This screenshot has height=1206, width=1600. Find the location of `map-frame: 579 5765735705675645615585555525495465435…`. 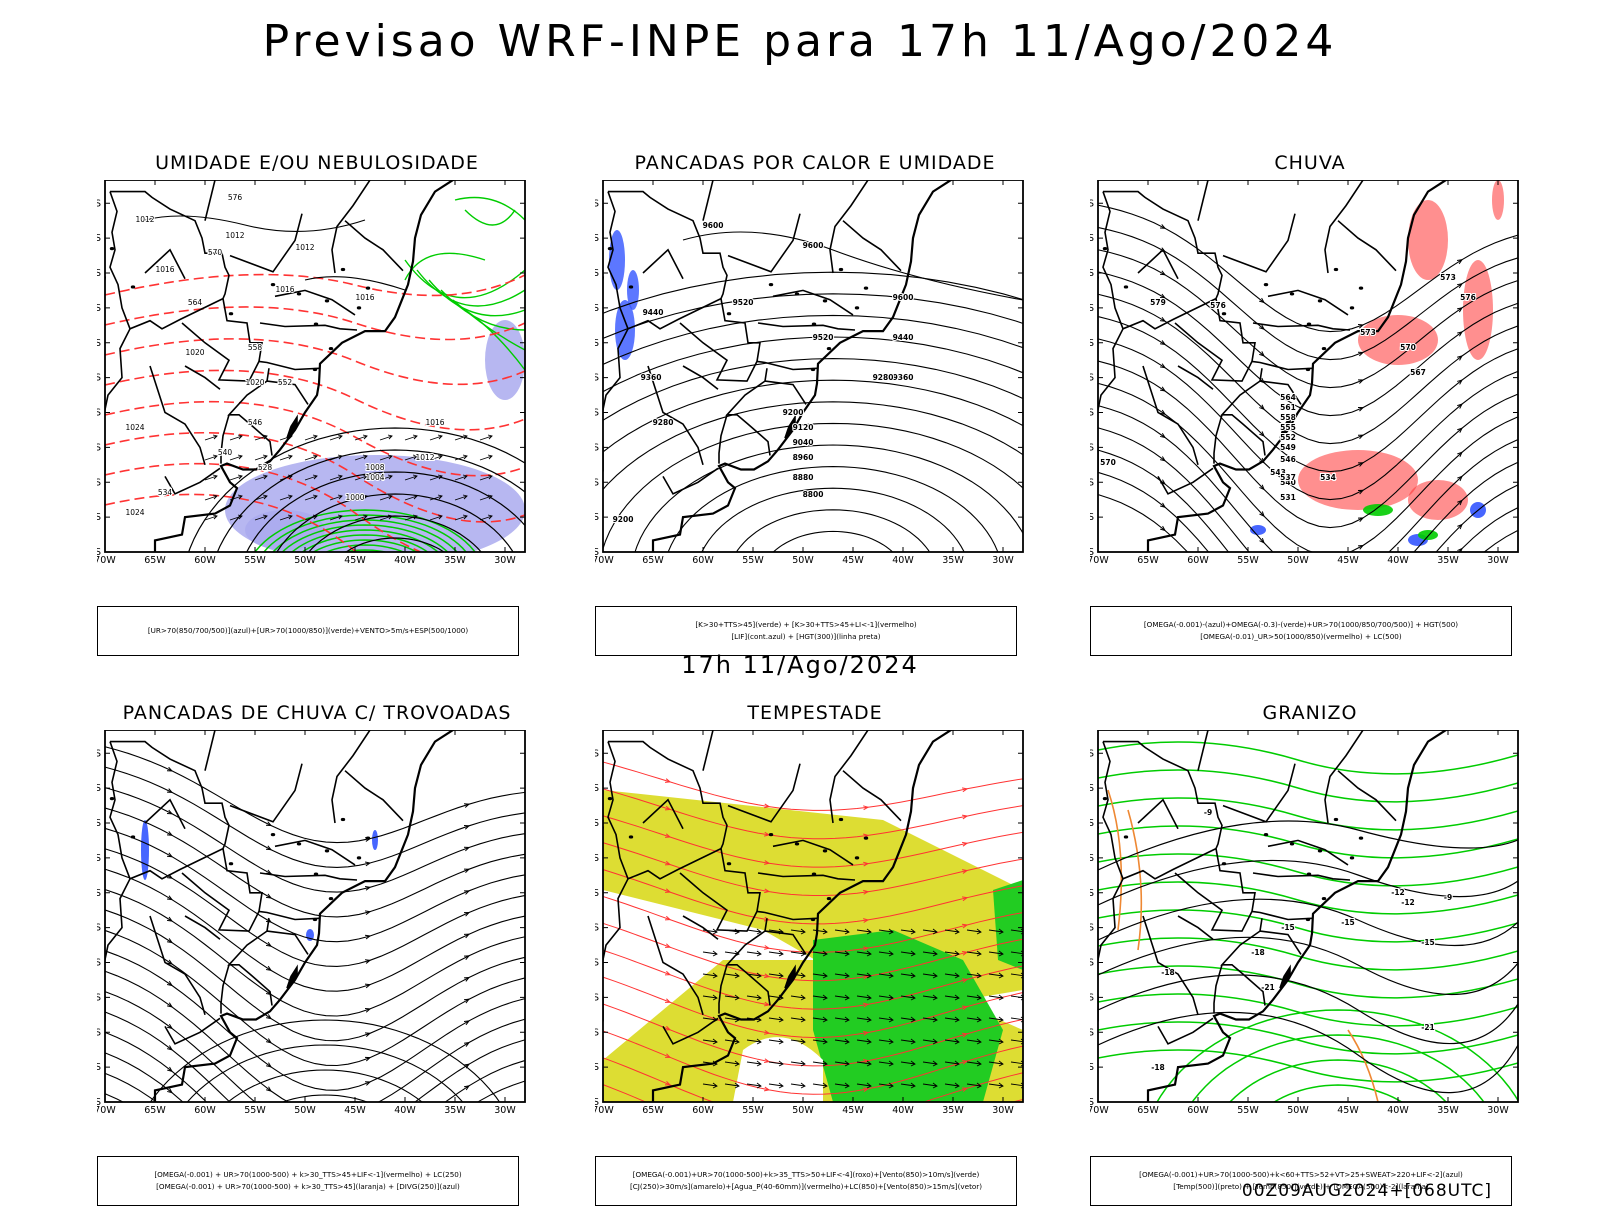

map-frame: 579 5765735705675645615585555525495465435… is located at coordinates (1304, 373).